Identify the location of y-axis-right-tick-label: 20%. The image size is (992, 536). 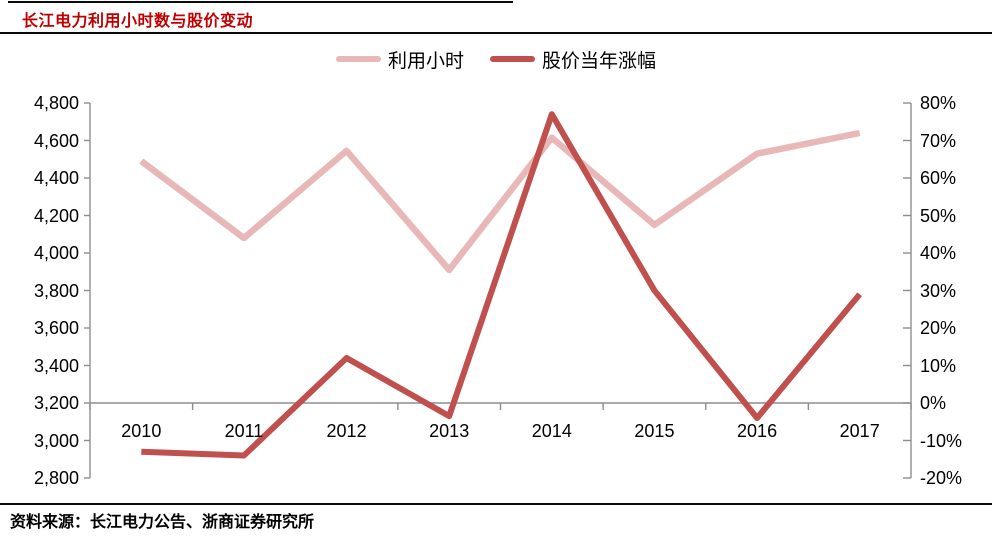
(938, 328).